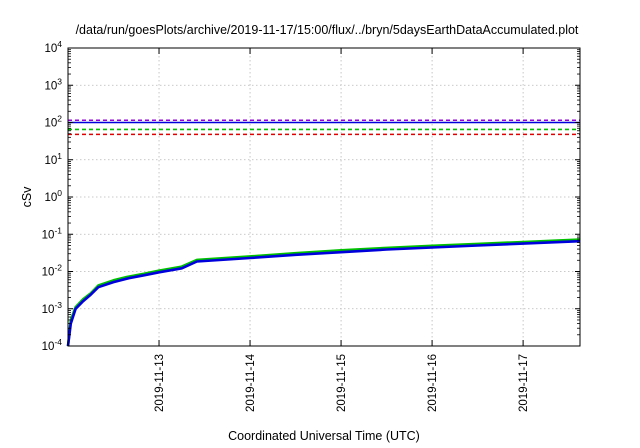 This screenshot has height=448, width=640. I want to click on y-tick-label: 10⁻¹, so click(52, 233).